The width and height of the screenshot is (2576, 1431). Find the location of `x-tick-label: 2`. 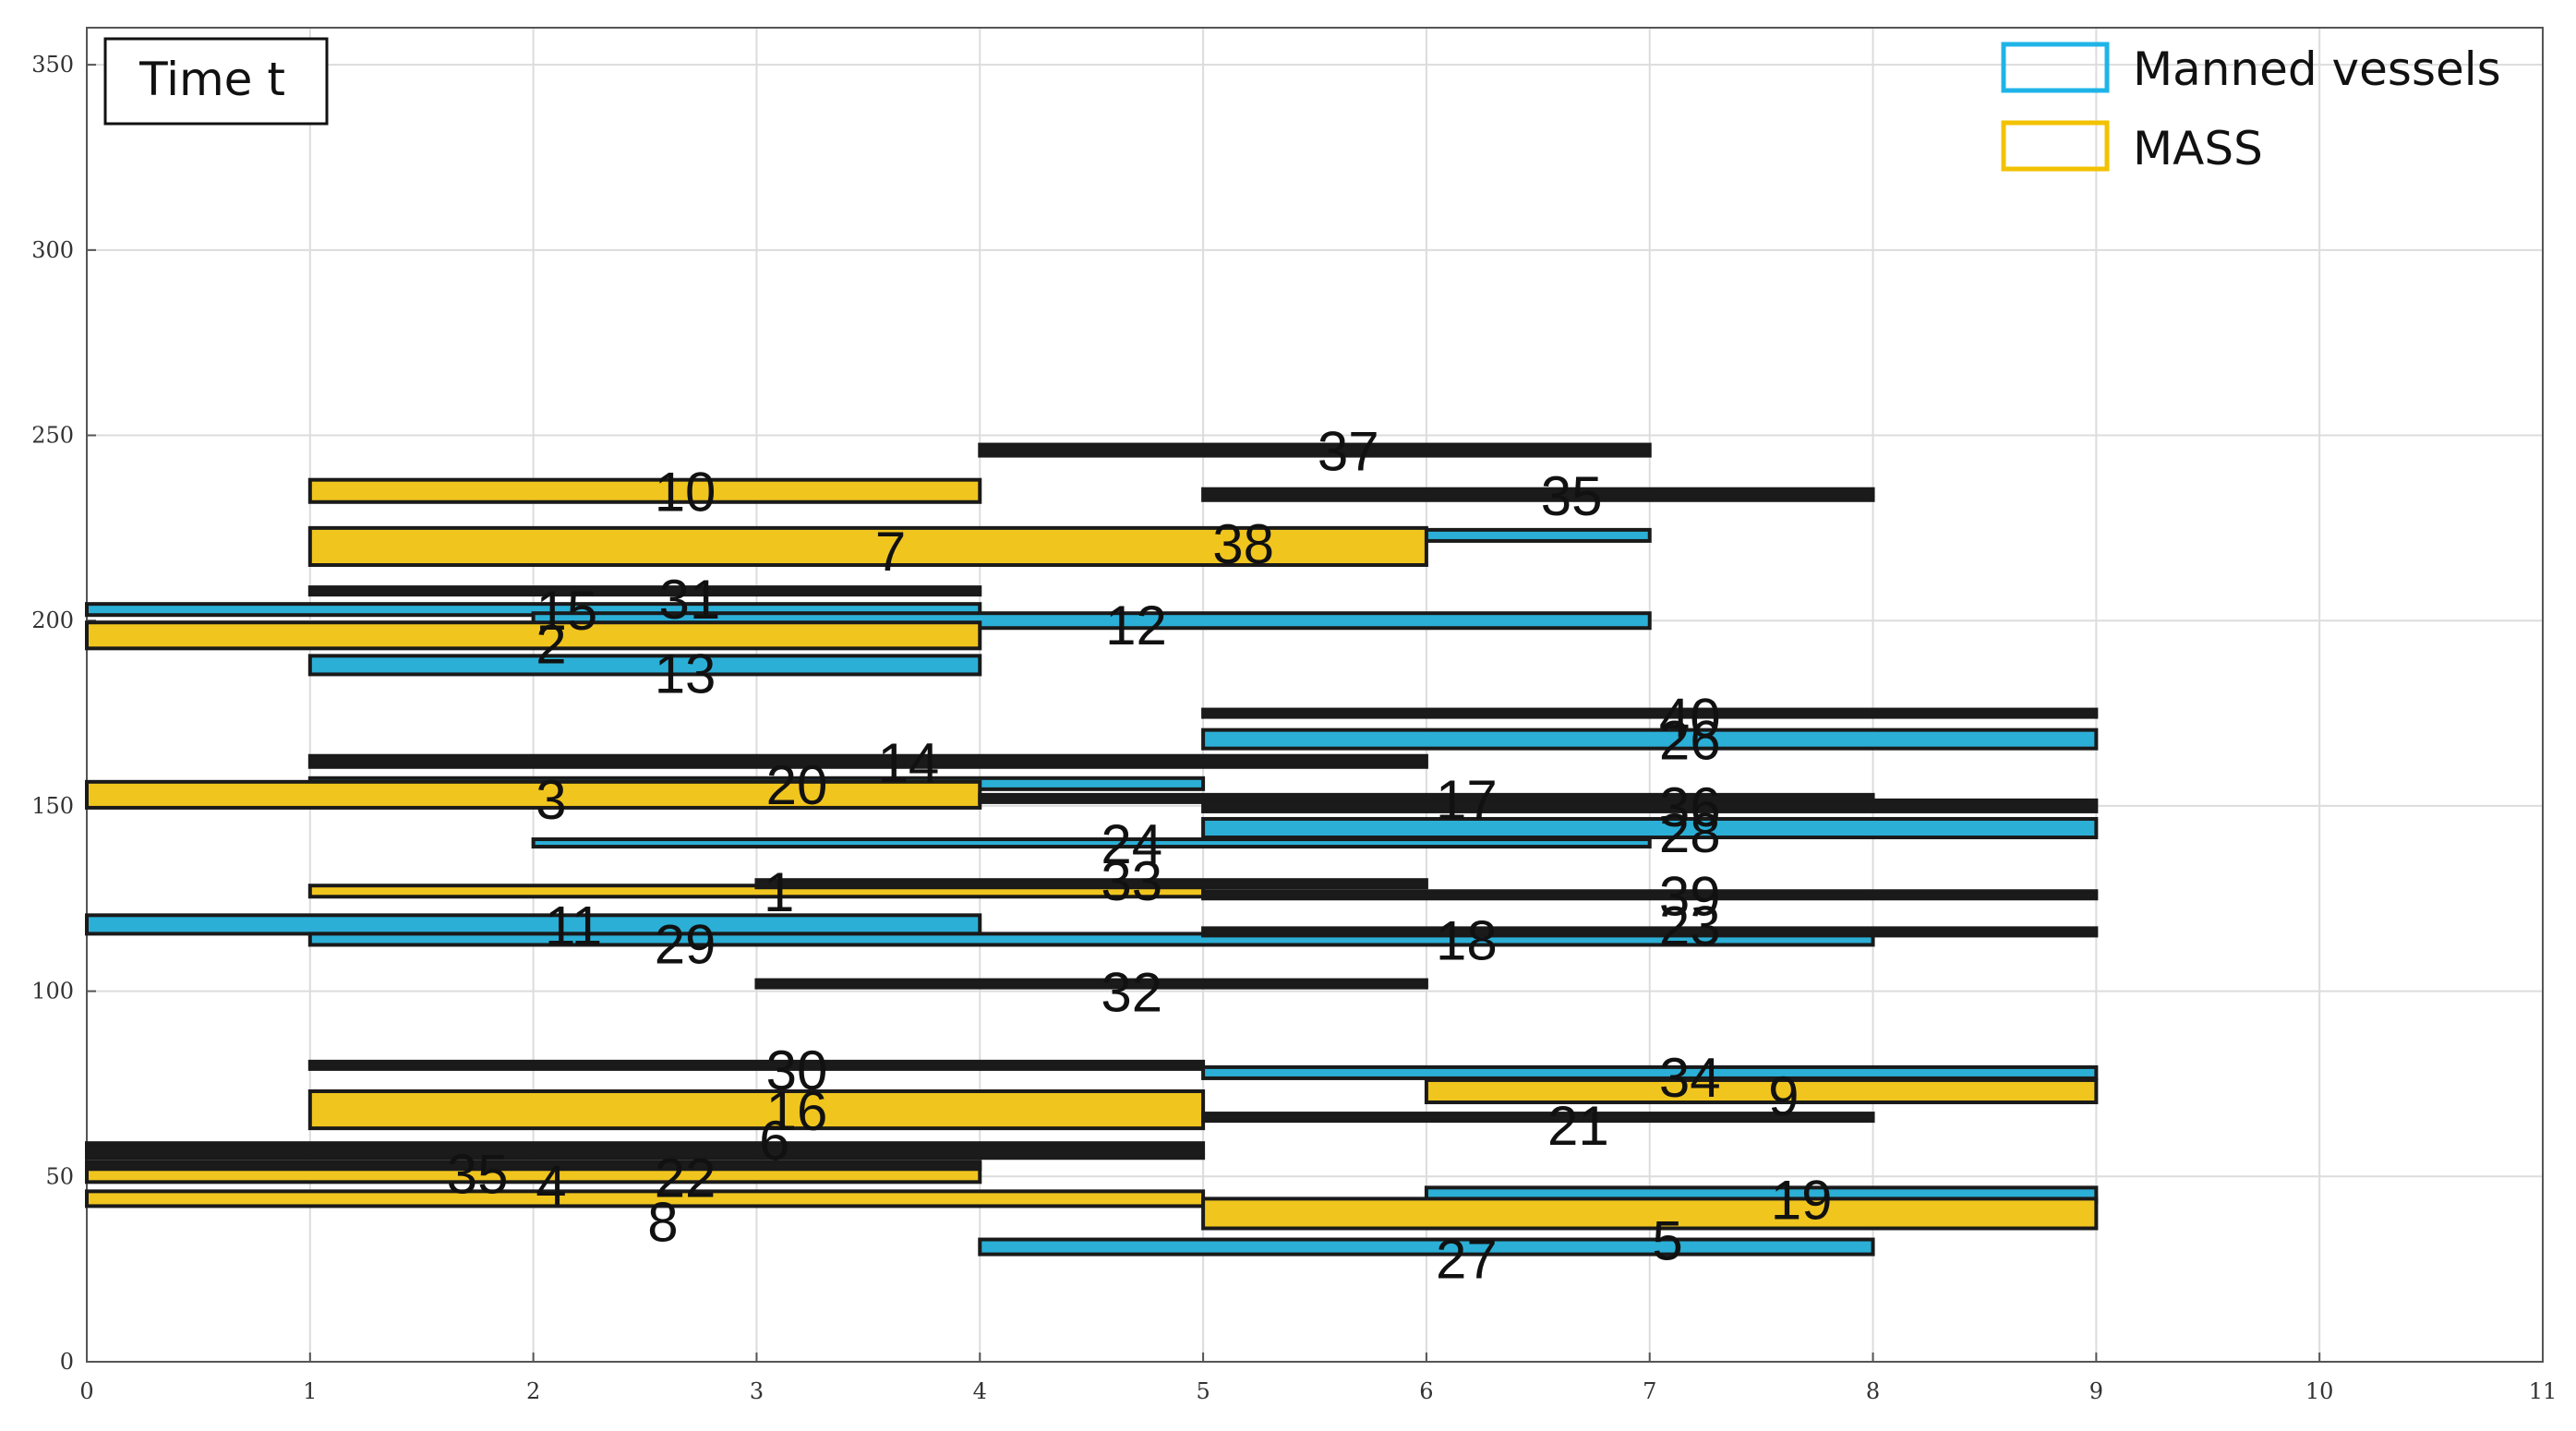

x-tick-label: 2 is located at coordinates (533, 1391).